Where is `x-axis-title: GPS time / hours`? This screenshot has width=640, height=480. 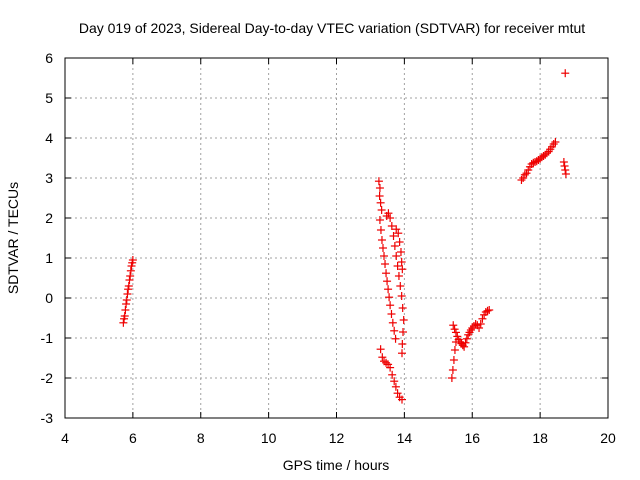 x-axis-title: GPS time / hours is located at coordinates (336, 465).